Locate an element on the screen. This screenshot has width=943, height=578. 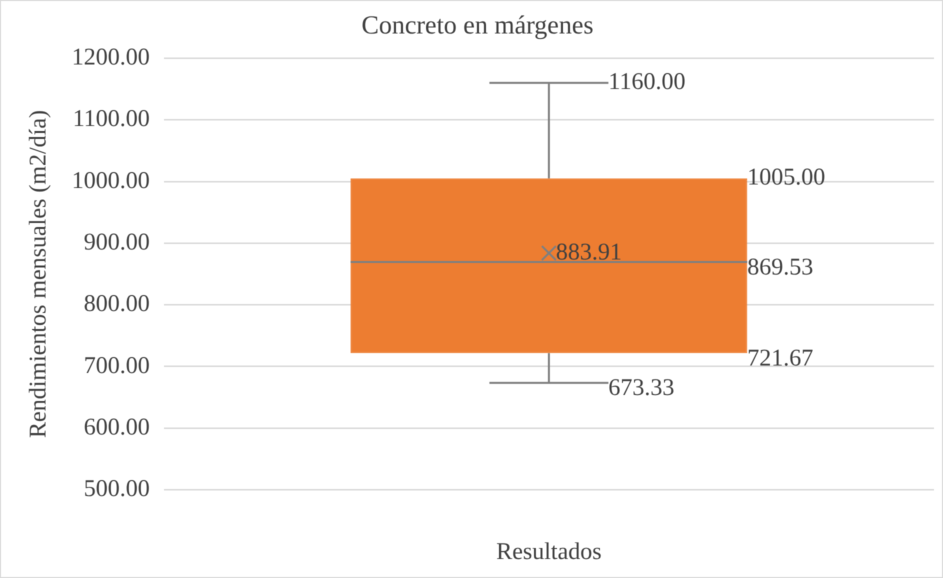
y-tick-label: 800.00 is located at coordinates (117, 304).